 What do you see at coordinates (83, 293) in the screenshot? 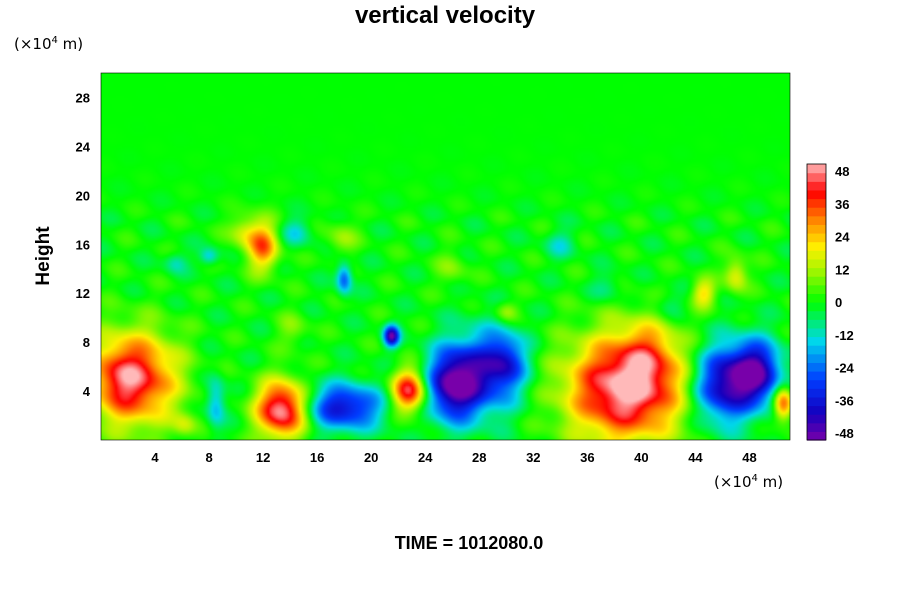
I see `y-tick-label: 12` at bounding box center [83, 293].